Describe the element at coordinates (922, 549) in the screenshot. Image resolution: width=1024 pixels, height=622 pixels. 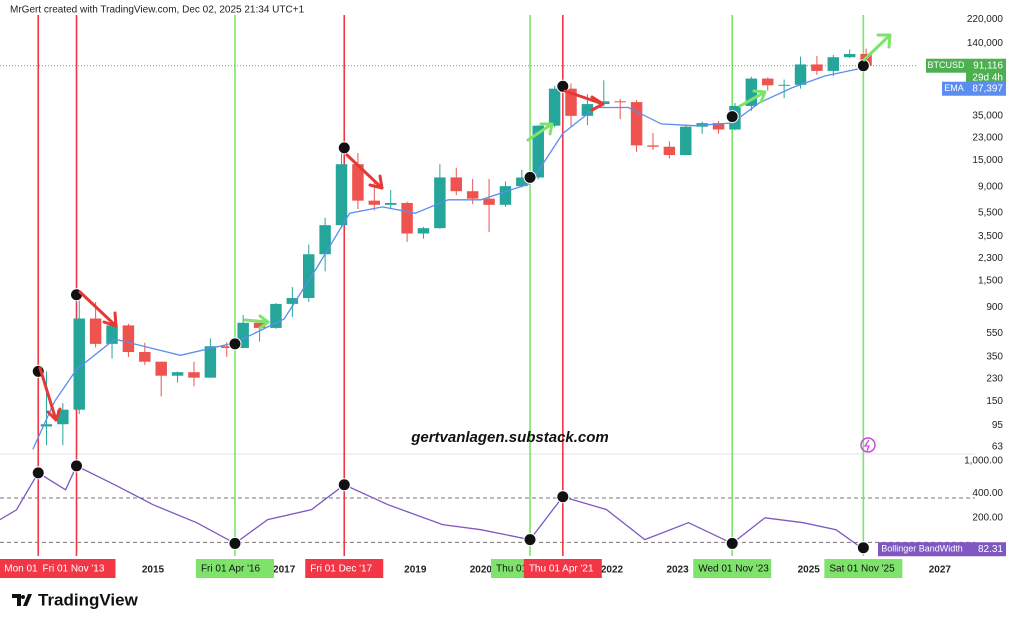
I see `indicator-name-box` at that location.